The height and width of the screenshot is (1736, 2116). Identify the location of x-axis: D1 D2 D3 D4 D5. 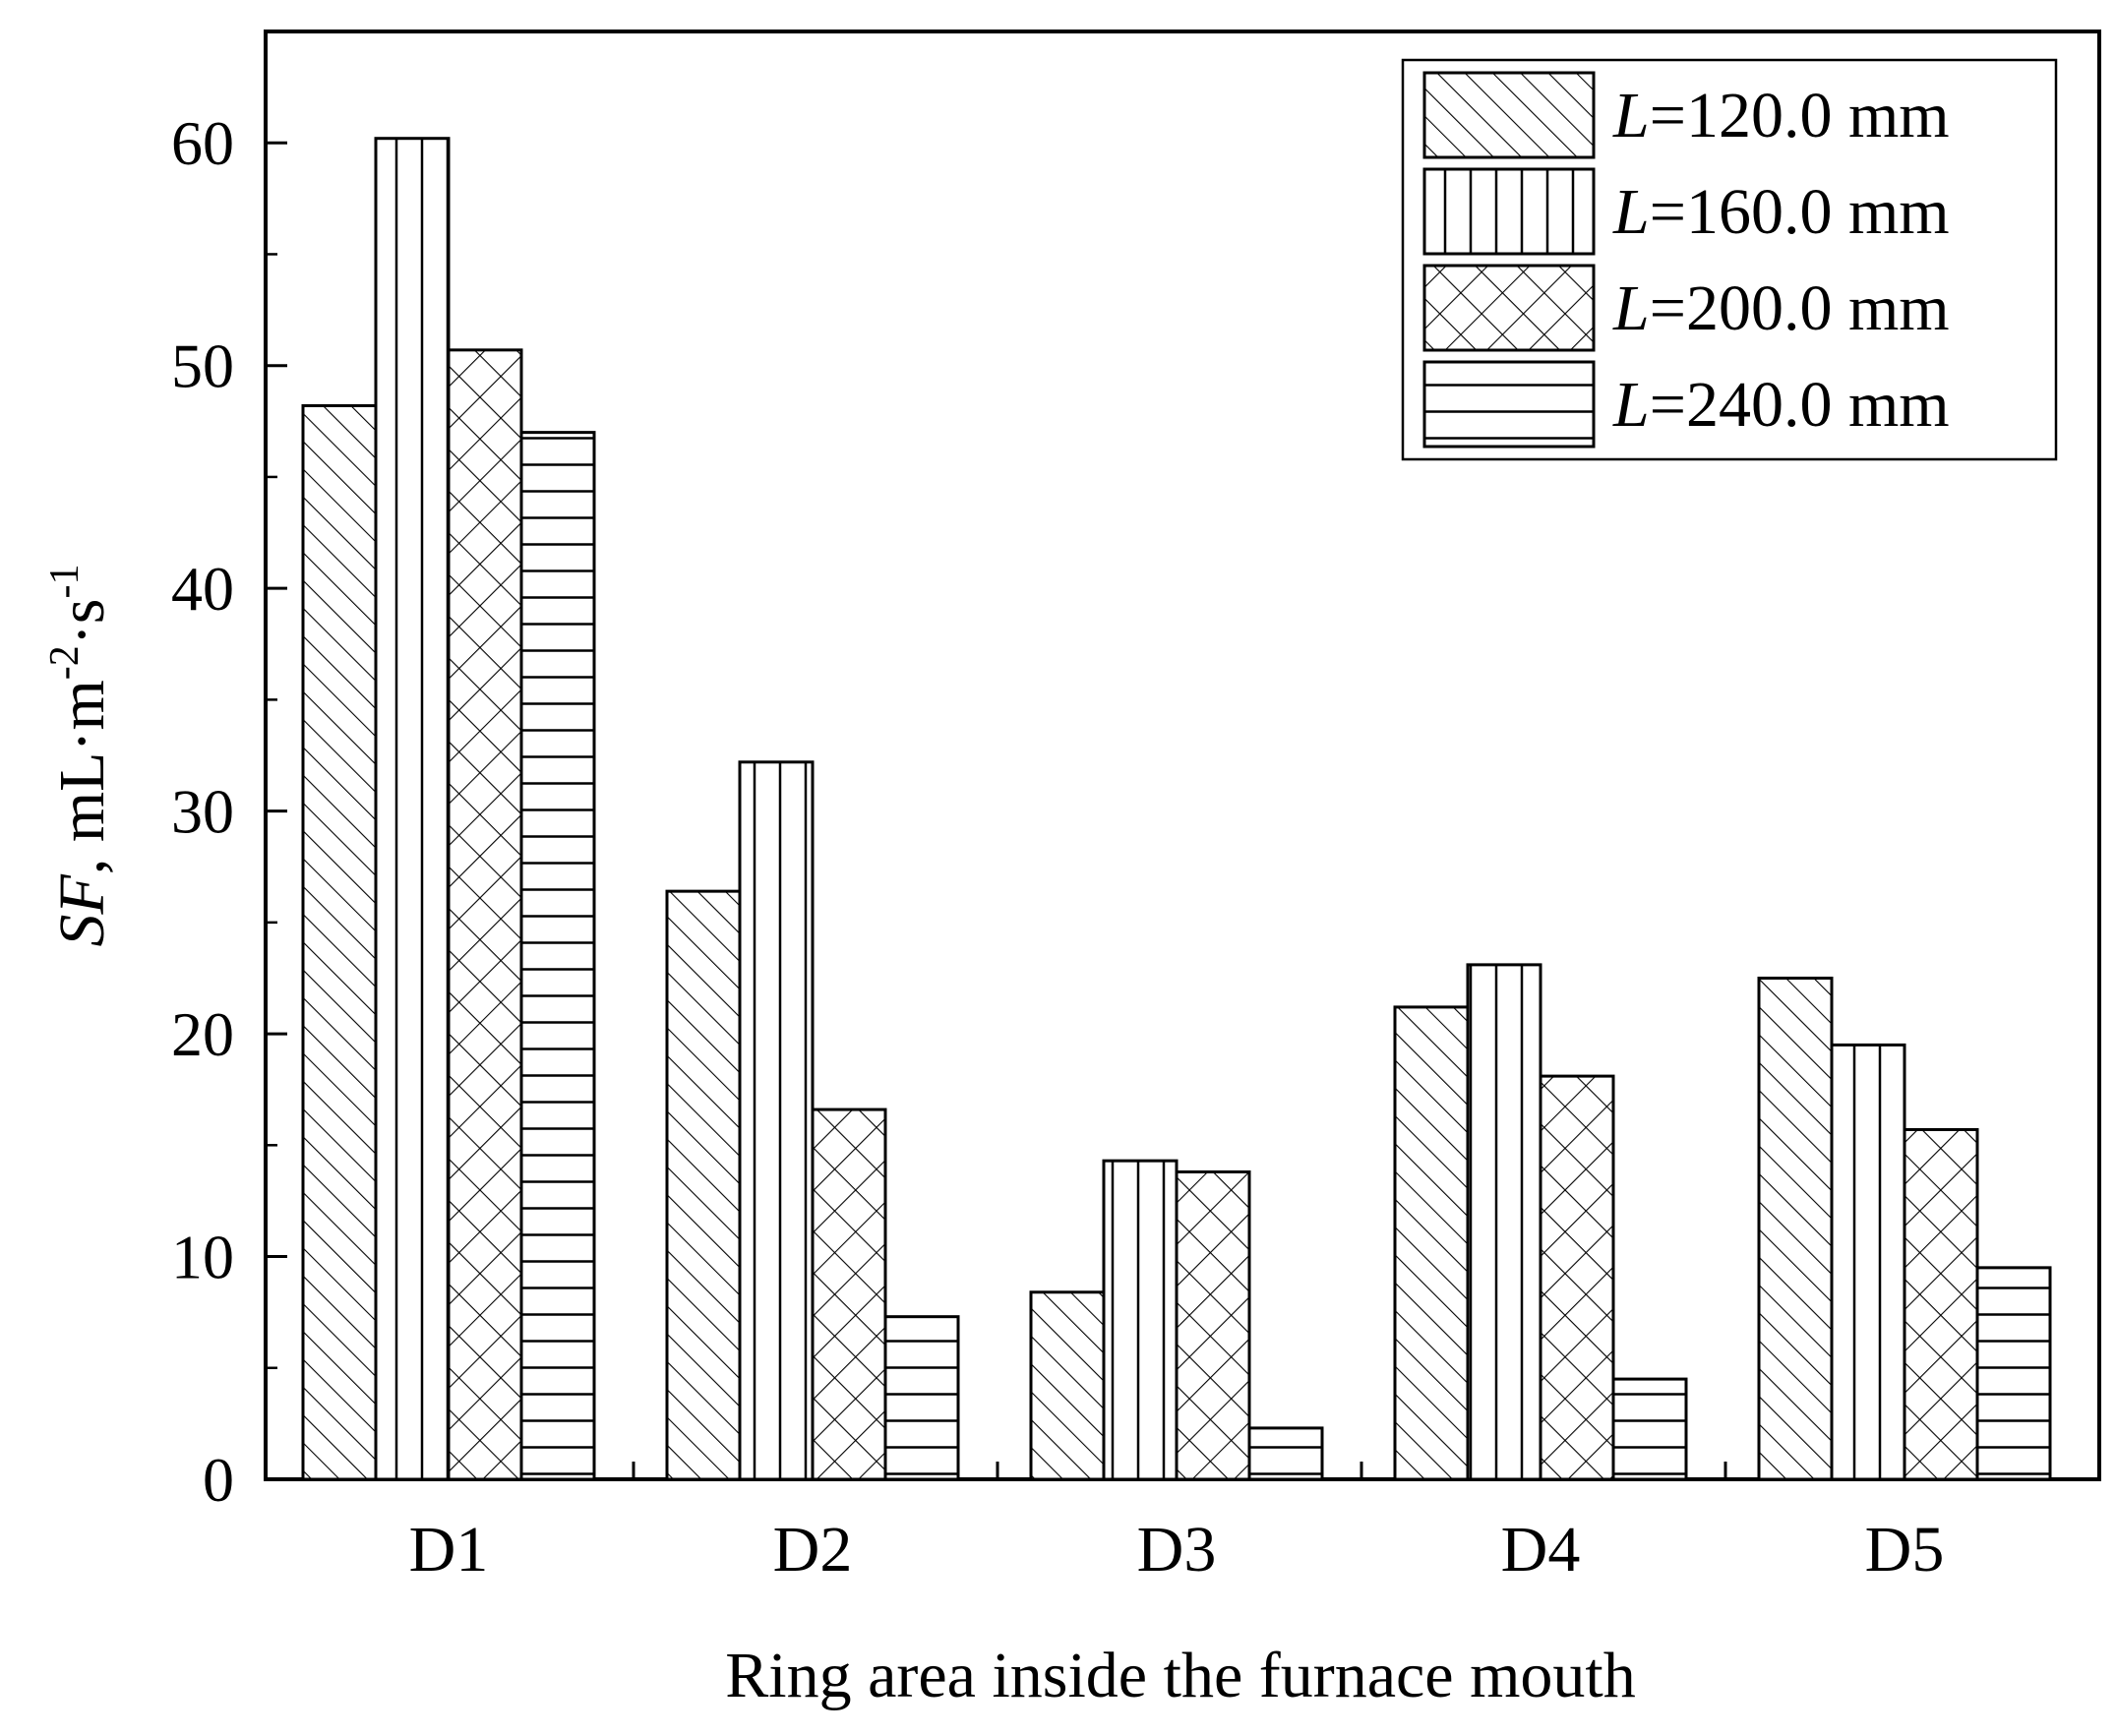
(1177, 1524).